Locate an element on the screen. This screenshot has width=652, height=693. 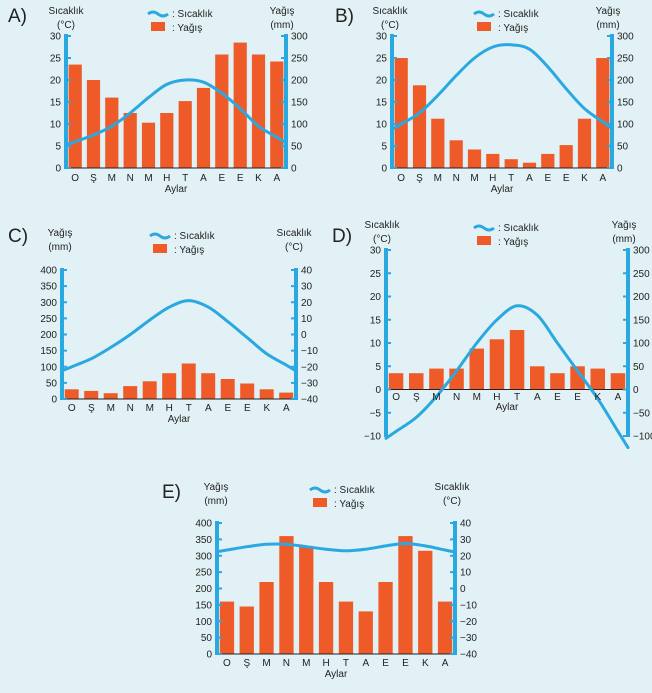
rain-tick-label: 150 is located at coordinates (625, 103).